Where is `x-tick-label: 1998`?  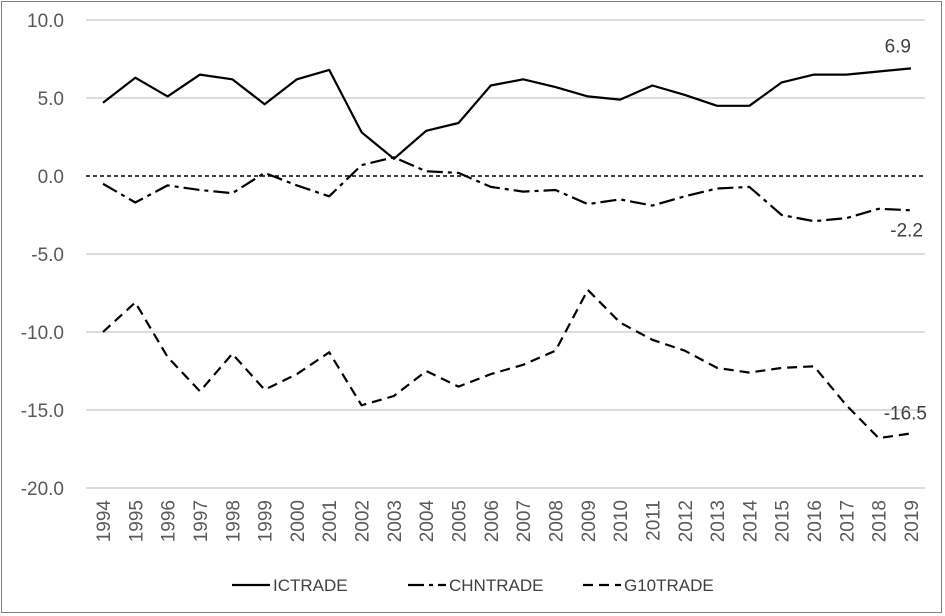 x-tick-label: 1998 is located at coordinates (233, 521).